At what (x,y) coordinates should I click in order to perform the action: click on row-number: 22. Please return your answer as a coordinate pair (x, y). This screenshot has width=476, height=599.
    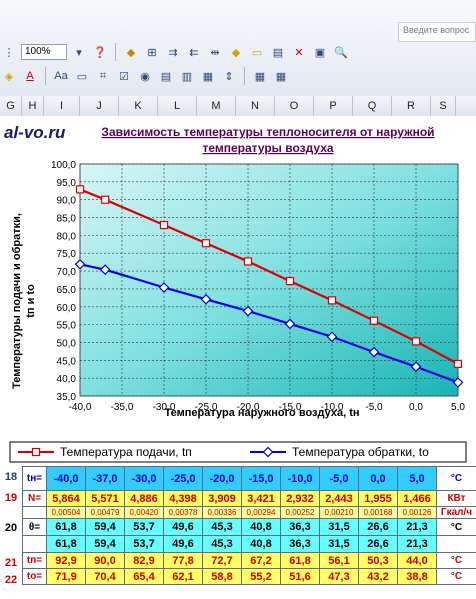
    Looking at the image, I should click on (11, 580).